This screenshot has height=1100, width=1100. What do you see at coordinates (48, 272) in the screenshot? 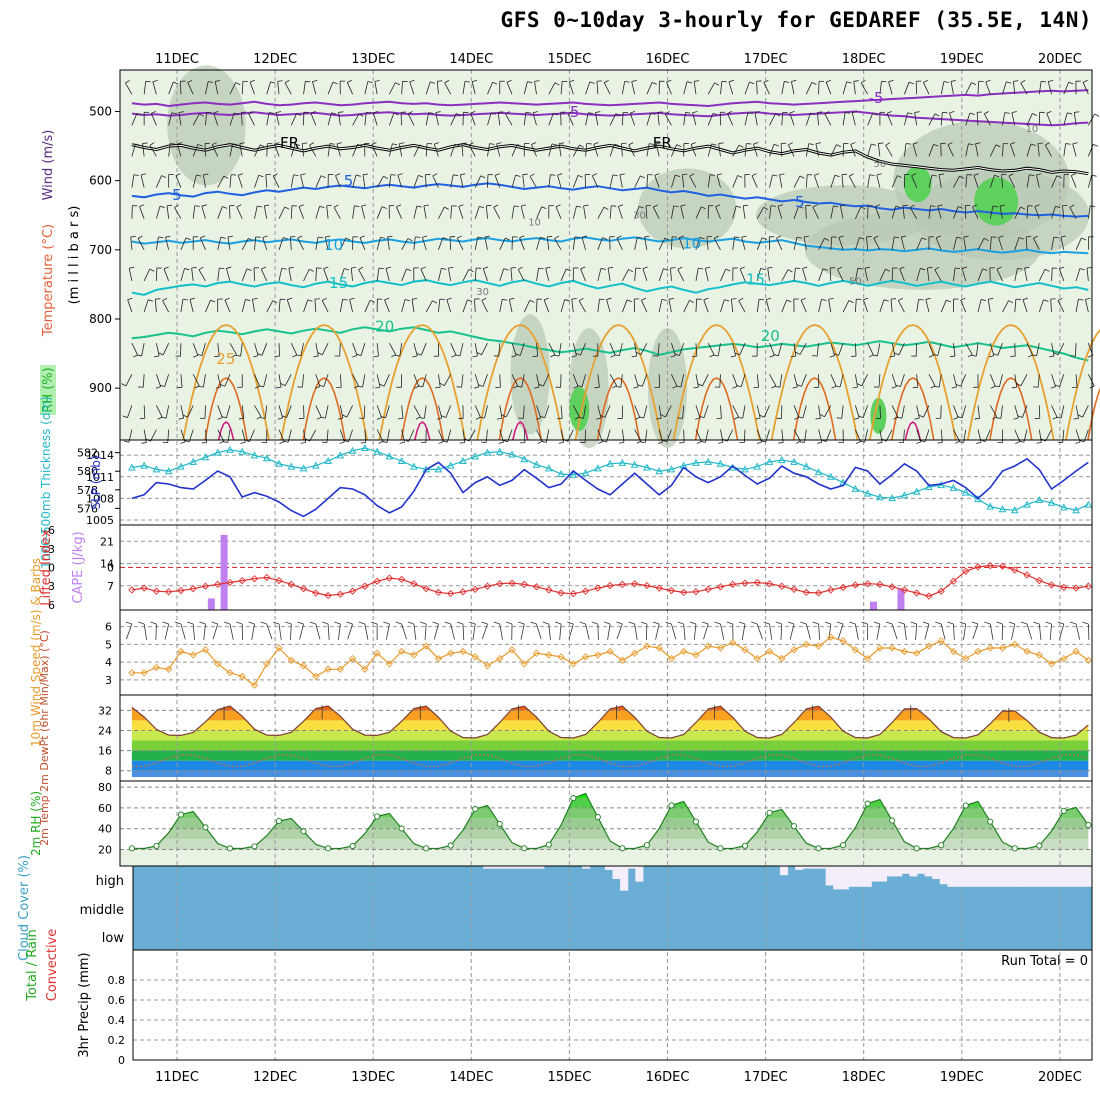
I see `upper-air-ylabel: RH (%)Temperature (°C)Wind (m/s)` at bounding box center [48, 272].